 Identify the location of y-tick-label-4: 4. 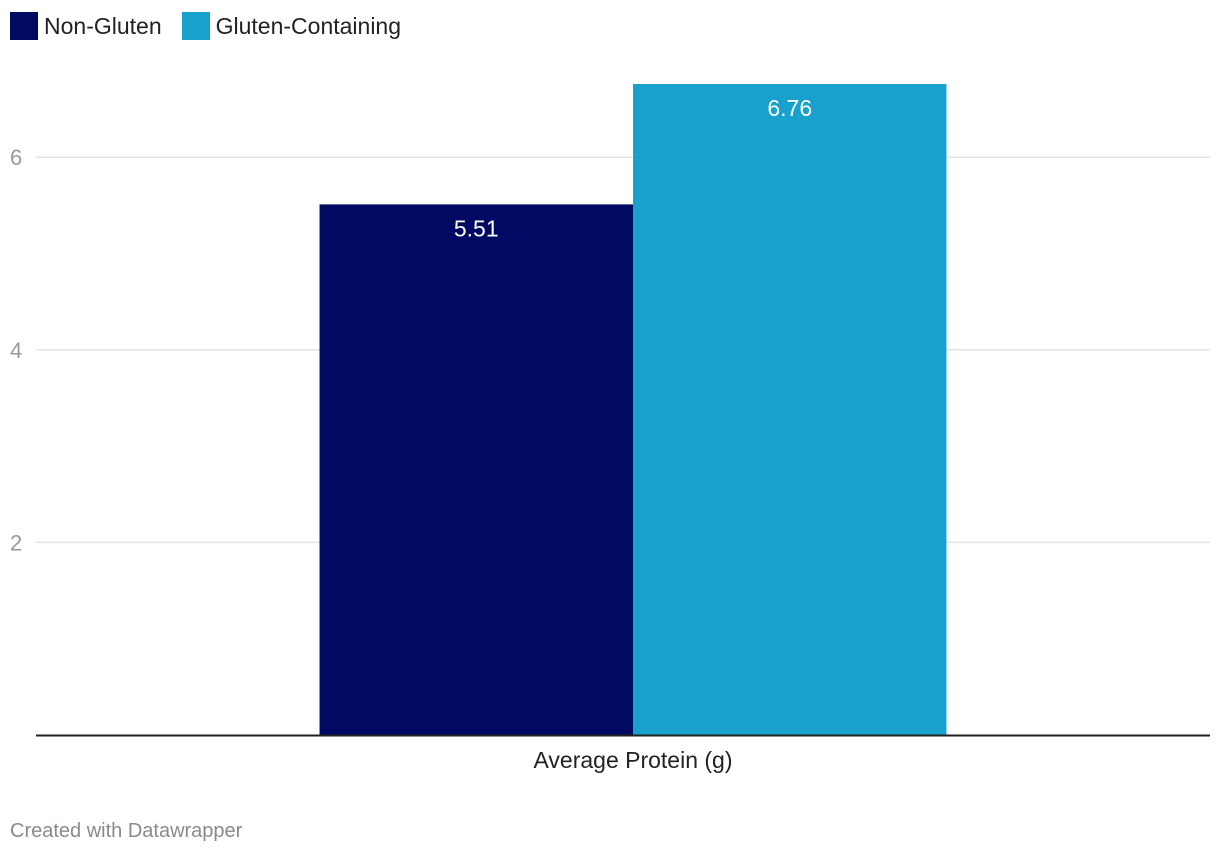
(16, 350).